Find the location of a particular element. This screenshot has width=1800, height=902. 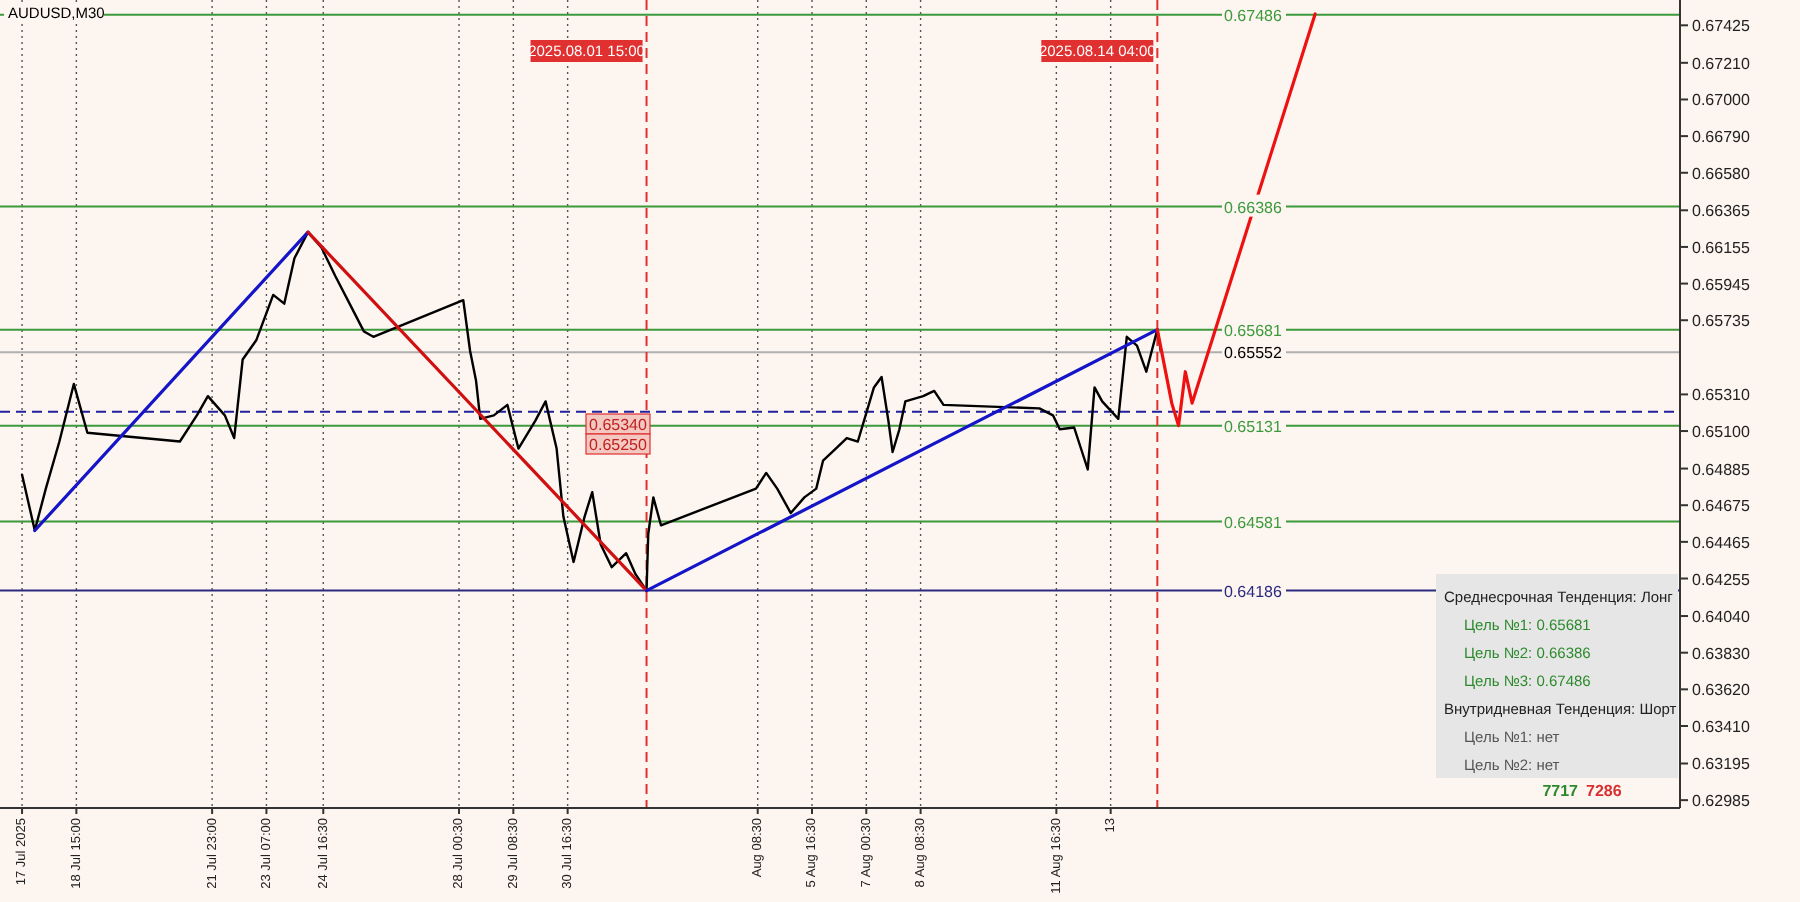

y-tick-label: 0.66365 is located at coordinates (1721, 211).